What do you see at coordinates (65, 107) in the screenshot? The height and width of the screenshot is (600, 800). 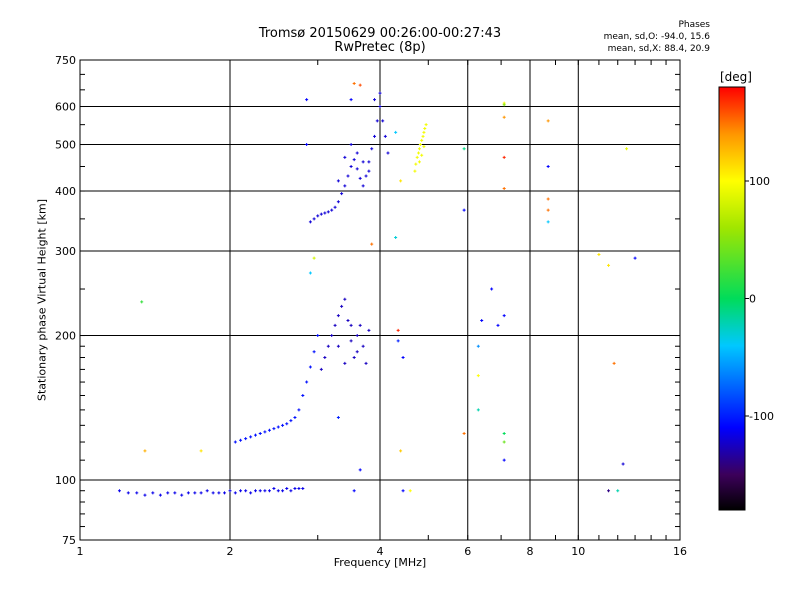 I see `y-tick-label: 600` at bounding box center [65, 107].